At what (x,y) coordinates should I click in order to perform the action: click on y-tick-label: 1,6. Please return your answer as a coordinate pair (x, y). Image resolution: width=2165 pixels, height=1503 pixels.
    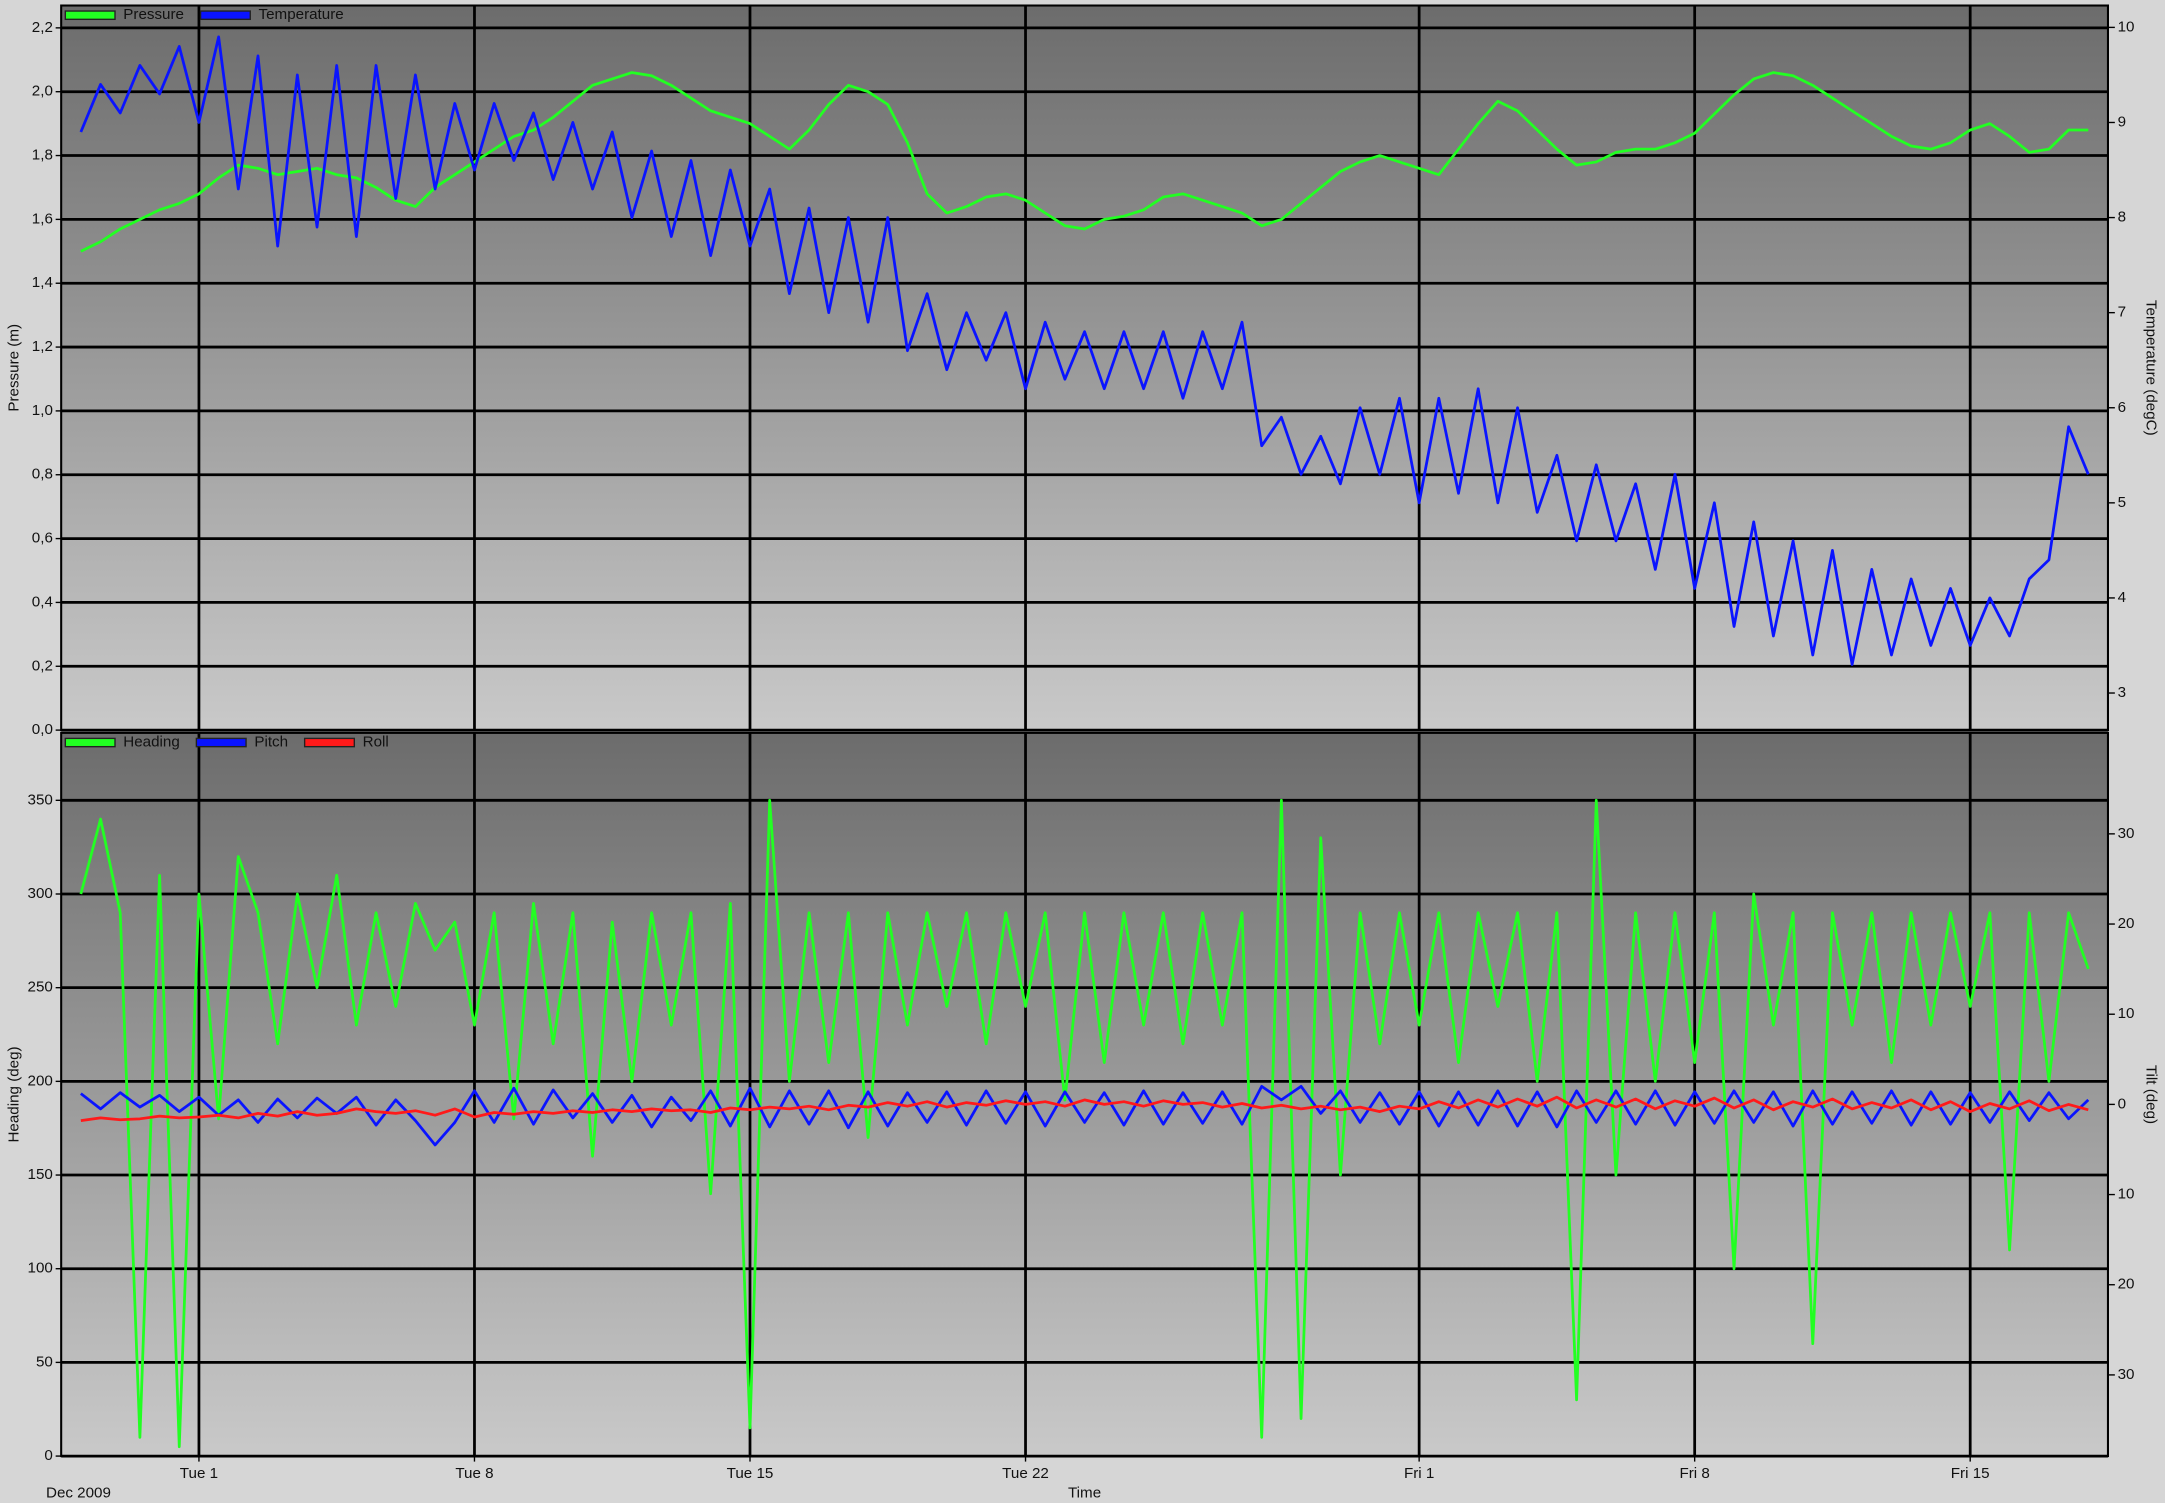
    Looking at the image, I should click on (42, 218).